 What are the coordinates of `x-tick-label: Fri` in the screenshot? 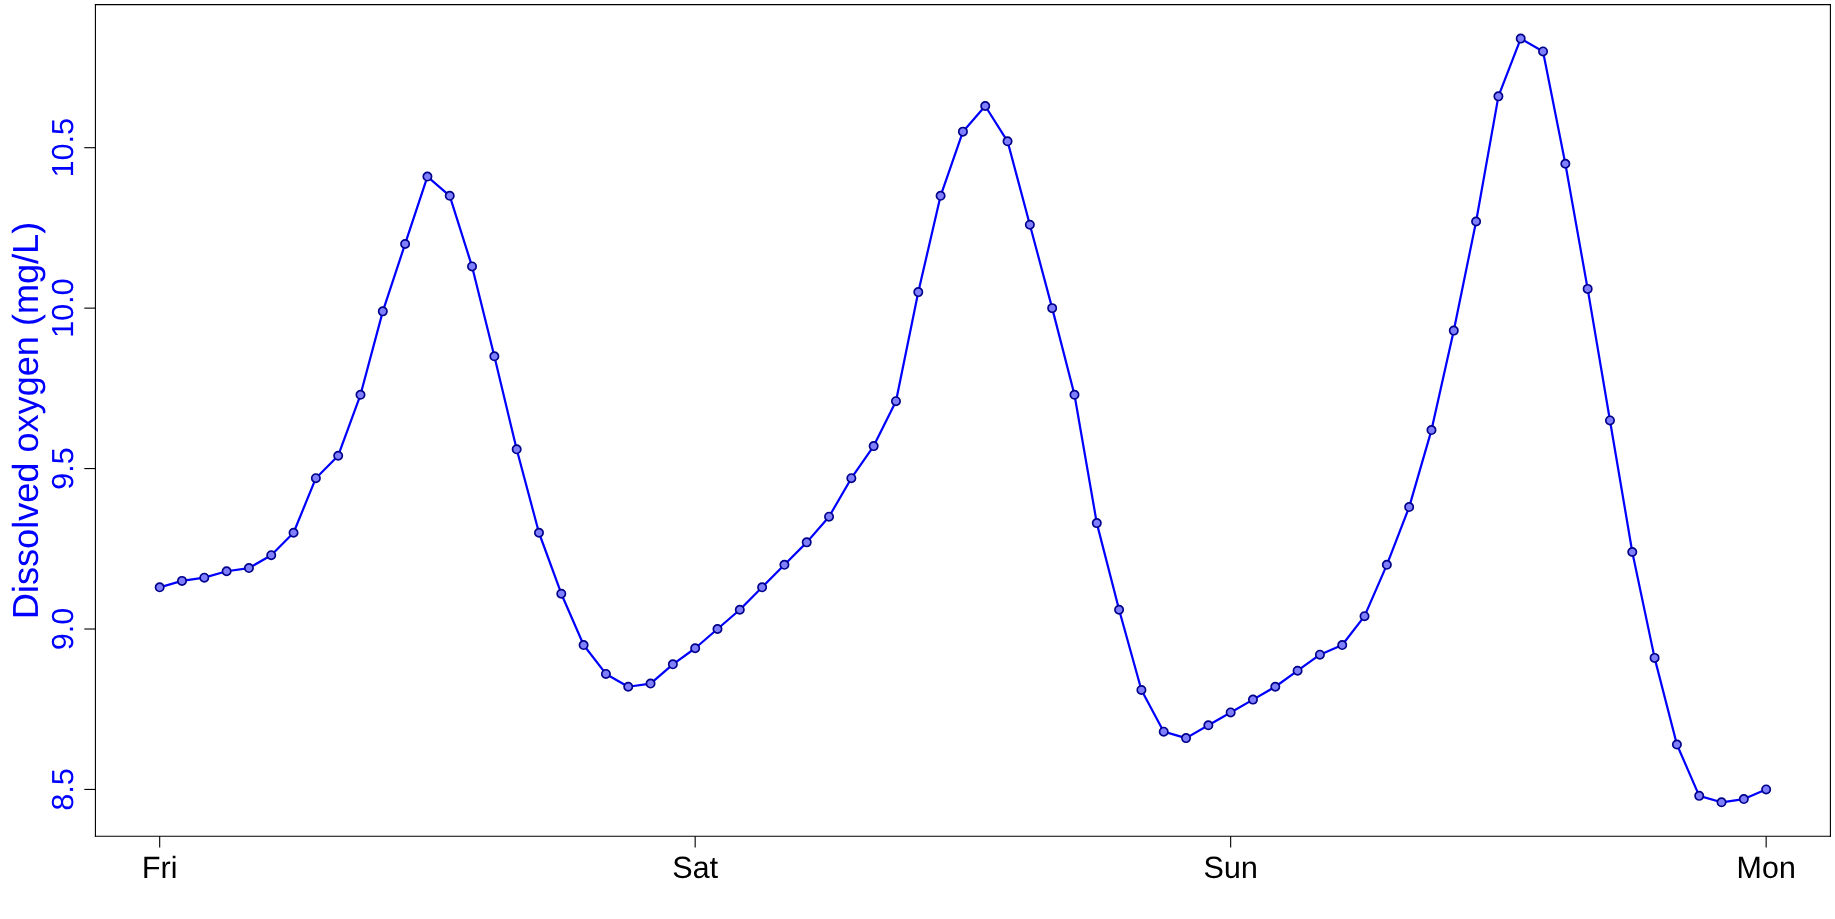 It's located at (160, 866).